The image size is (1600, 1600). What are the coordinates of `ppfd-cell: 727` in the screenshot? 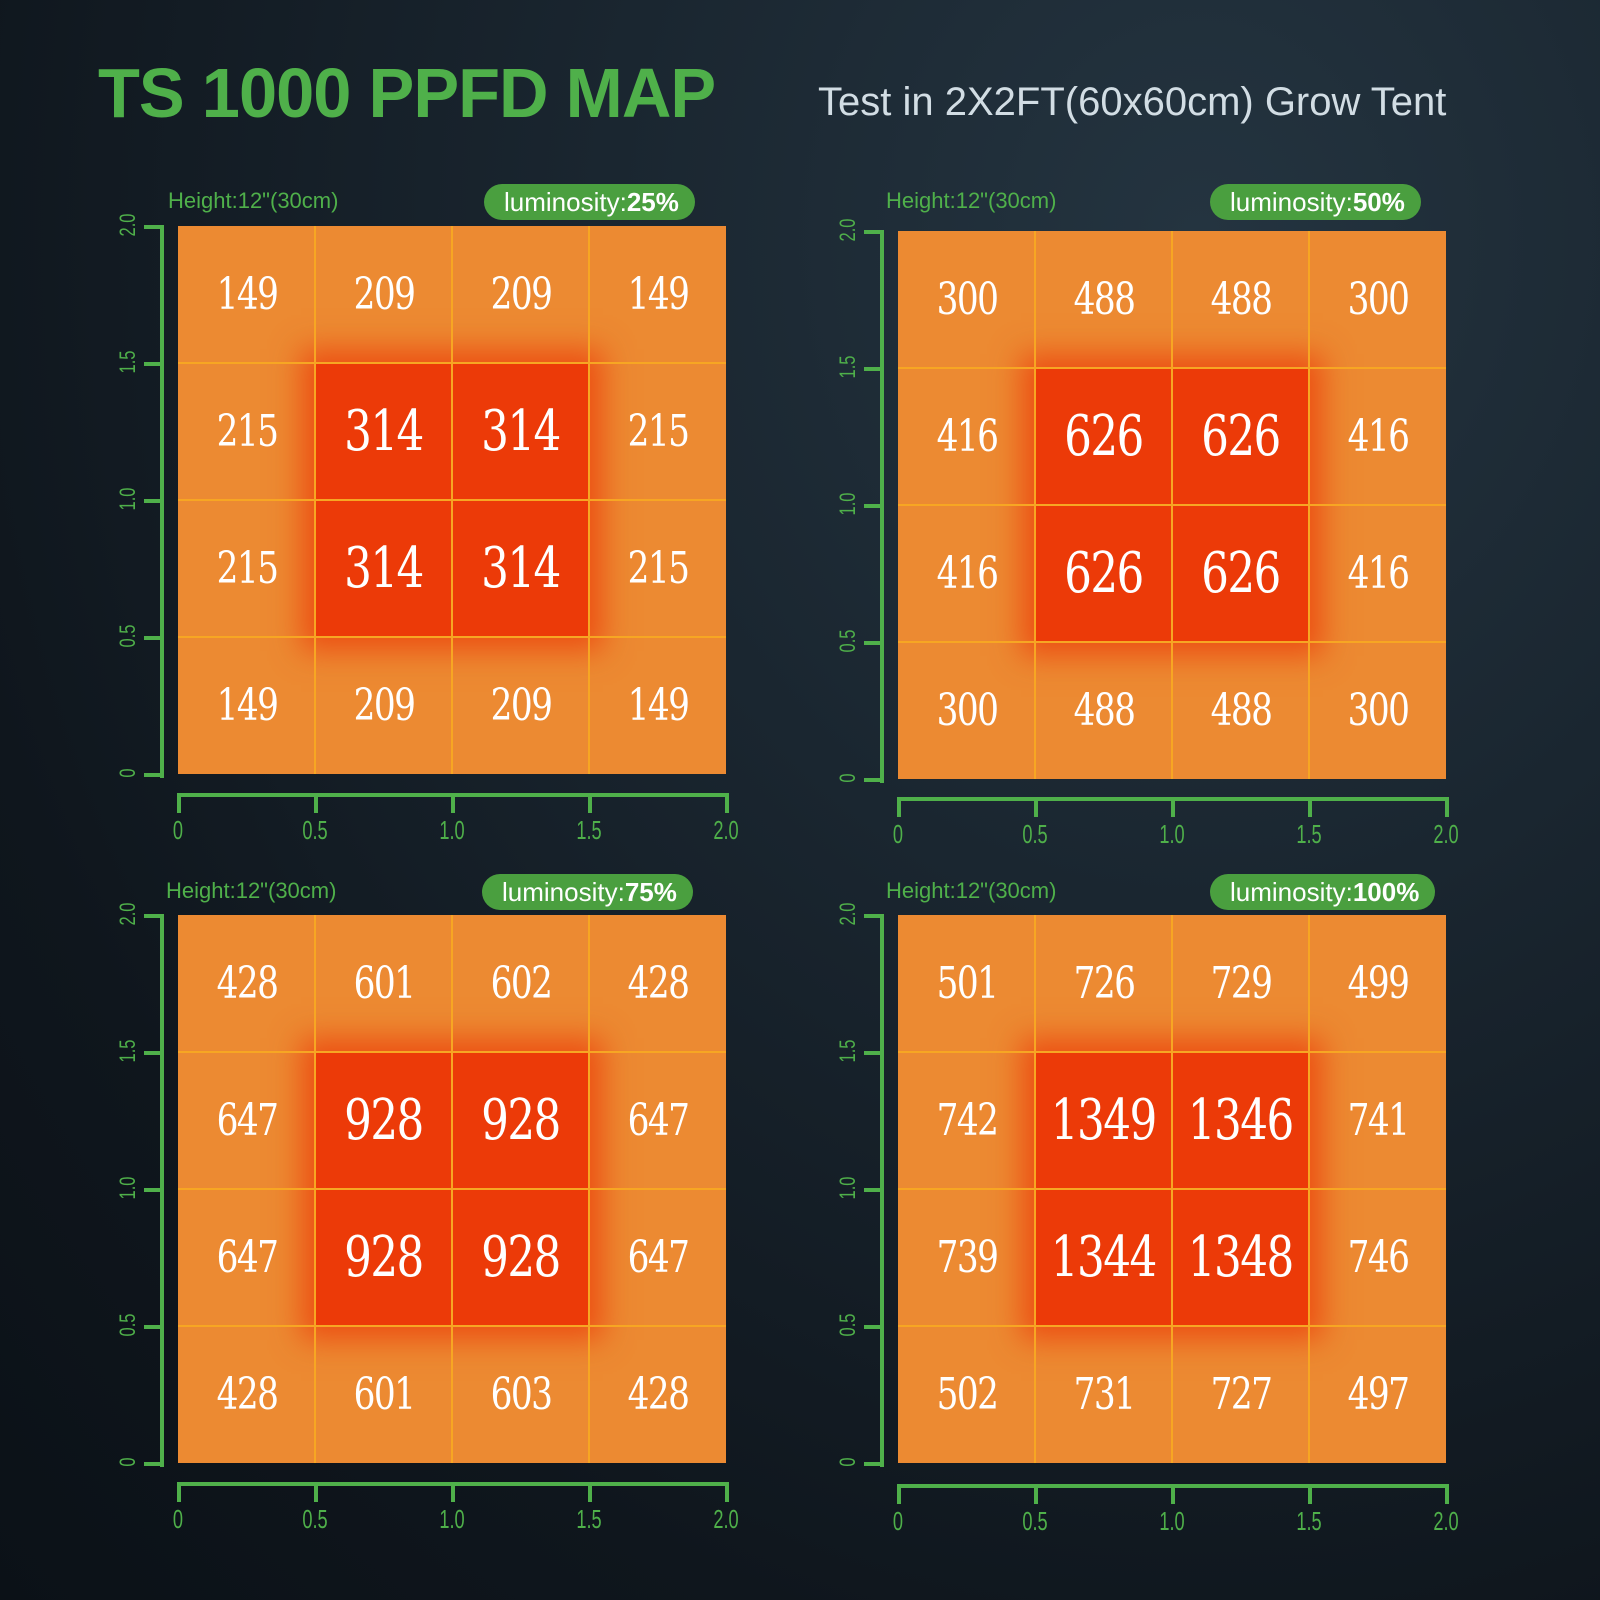 It's located at (1240, 1394).